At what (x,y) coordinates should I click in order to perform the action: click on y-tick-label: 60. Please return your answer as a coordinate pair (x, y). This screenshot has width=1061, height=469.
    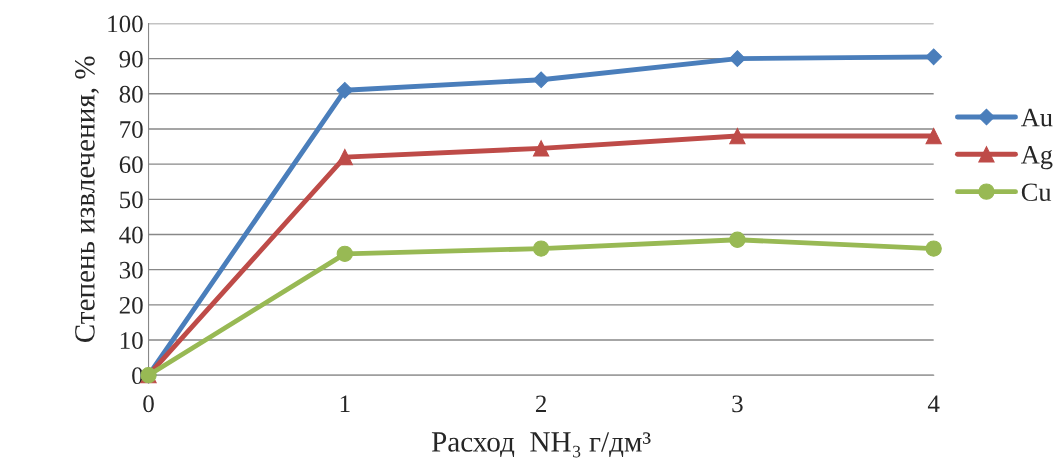
    Looking at the image, I should click on (131, 165).